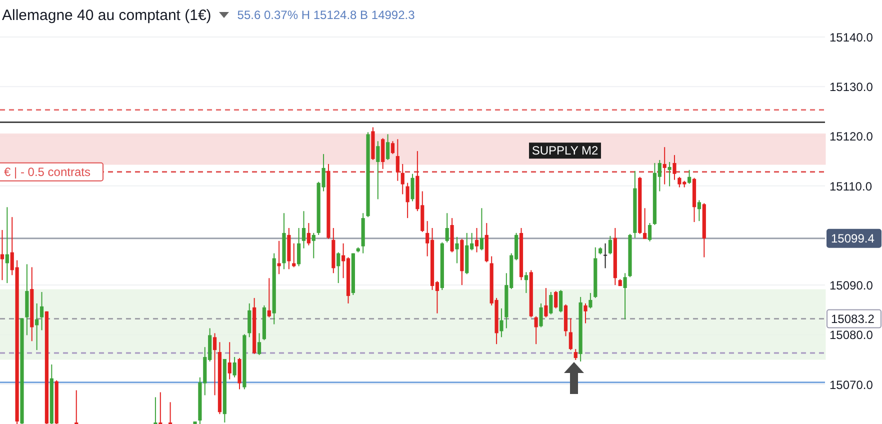 This screenshot has width=882, height=424. What do you see at coordinates (326, 15) in the screenshot?
I see `chart-subtitle: 55.6 0.37% H 15124.8 B 14992.3` at bounding box center [326, 15].